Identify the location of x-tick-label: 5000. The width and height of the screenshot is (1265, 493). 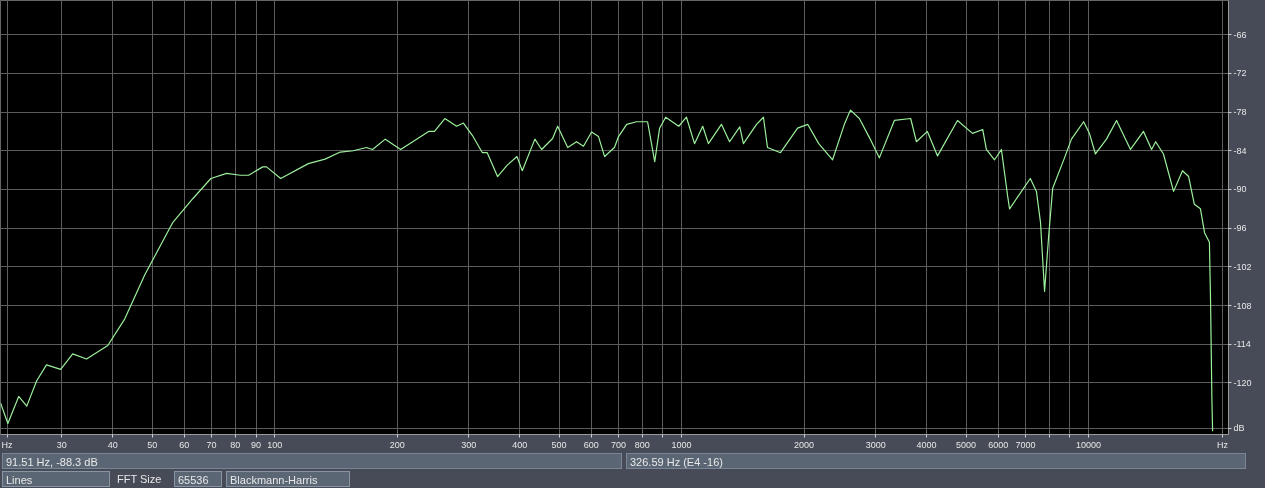
(966, 444).